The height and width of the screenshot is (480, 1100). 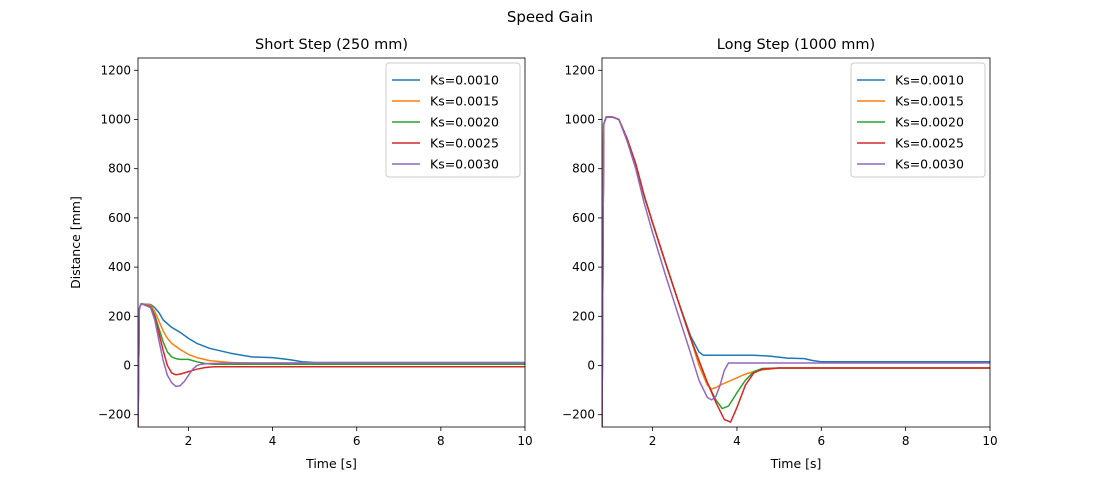 What do you see at coordinates (331, 45) in the screenshot?
I see `chart-title: Short Step (250 mm)` at bounding box center [331, 45].